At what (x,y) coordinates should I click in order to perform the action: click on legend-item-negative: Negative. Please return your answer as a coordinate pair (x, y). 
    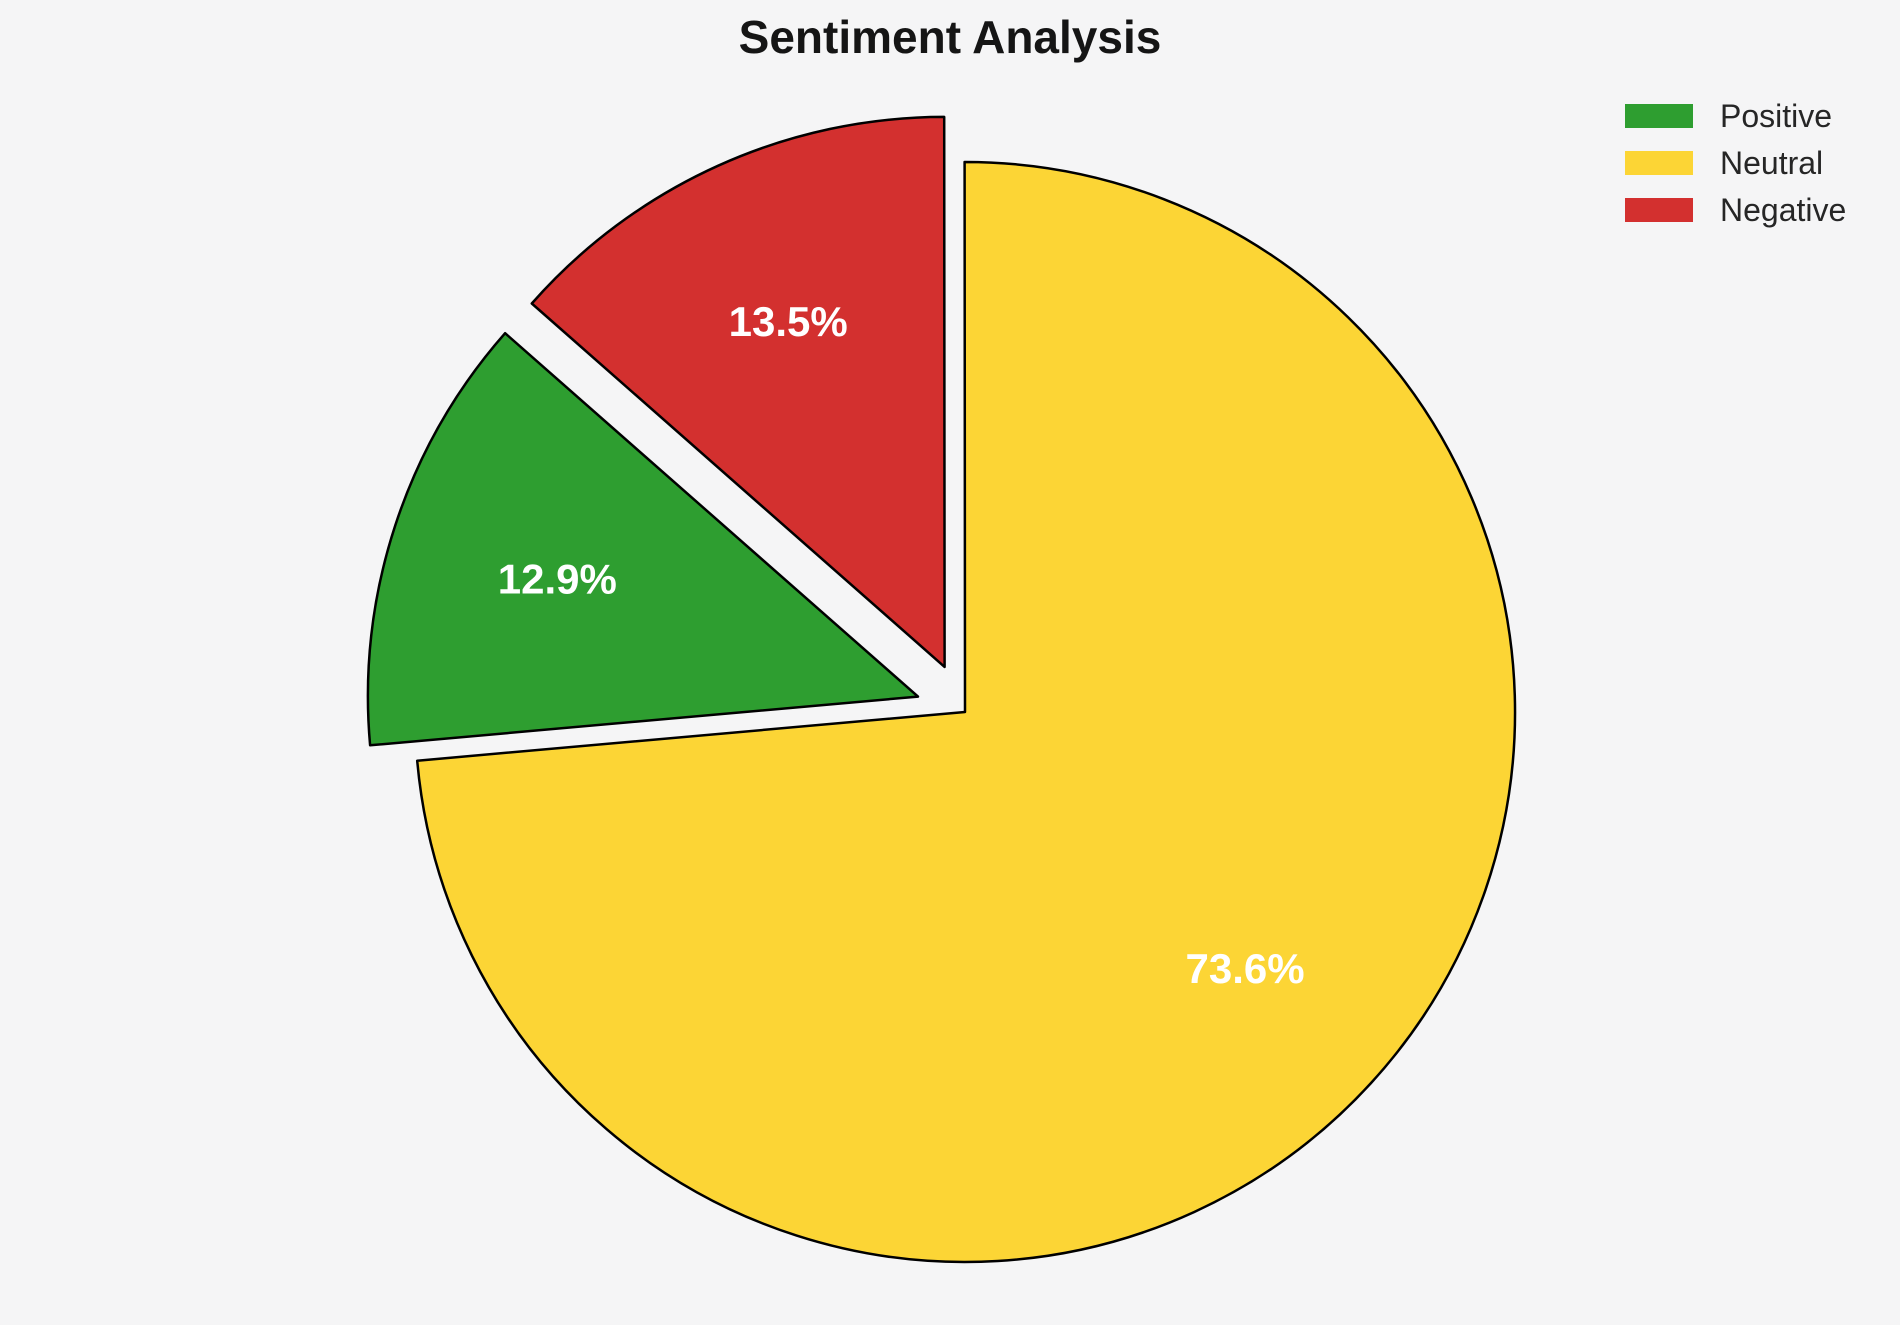
    Looking at the image, I should click on (1736, 209).